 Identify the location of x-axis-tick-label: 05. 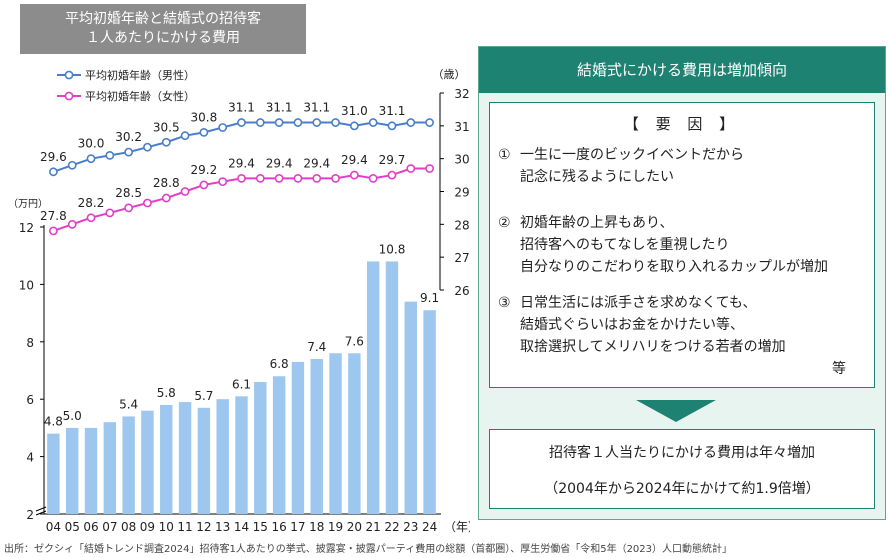
(72, 527).